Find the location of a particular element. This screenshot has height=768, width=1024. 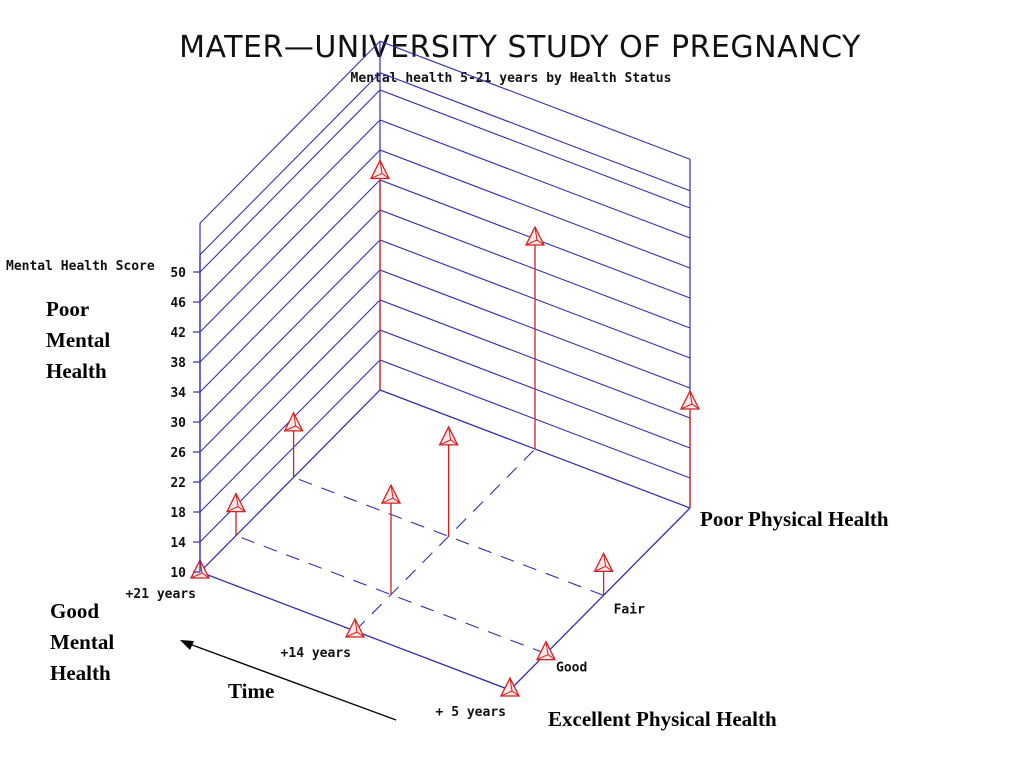

floor-back-edges is located at coordinates (445, 481).